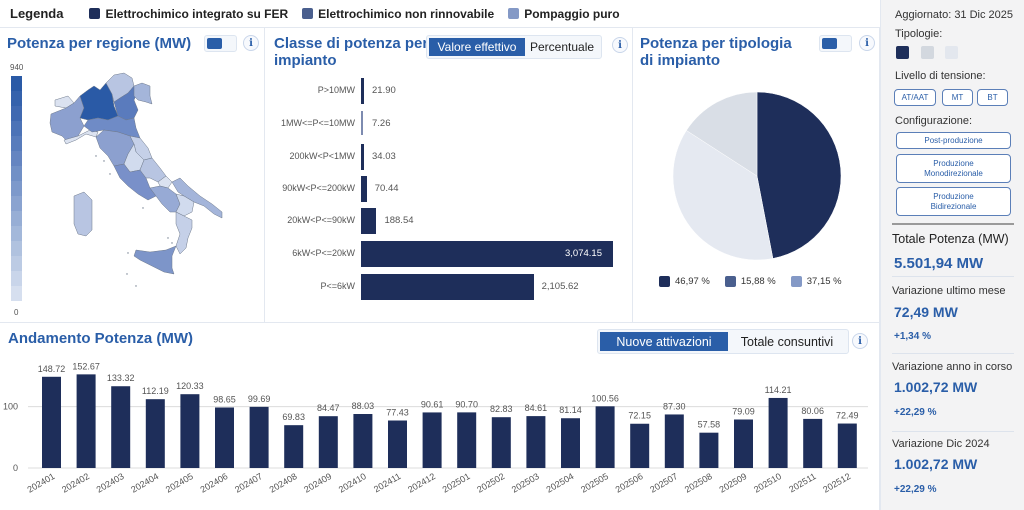  Describe the element at coordinates (835, 43) in the screenshot. I see `type-toggle` at that location.